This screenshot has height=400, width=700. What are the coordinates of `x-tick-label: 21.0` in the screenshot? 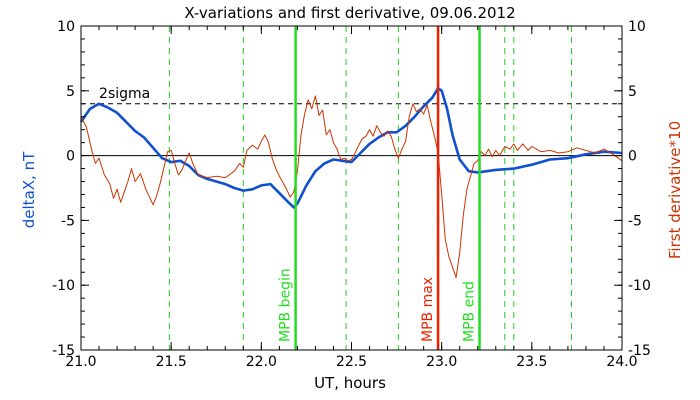 It's located at (80, 362).